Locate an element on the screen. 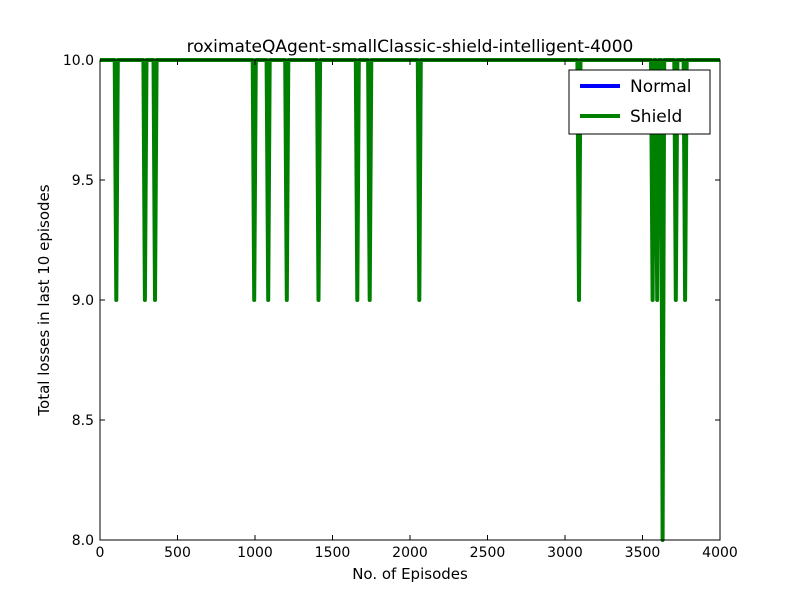 This screenshot has height=600, width=800. x-tick-label: 3500 is located at coordinates (643, 553).